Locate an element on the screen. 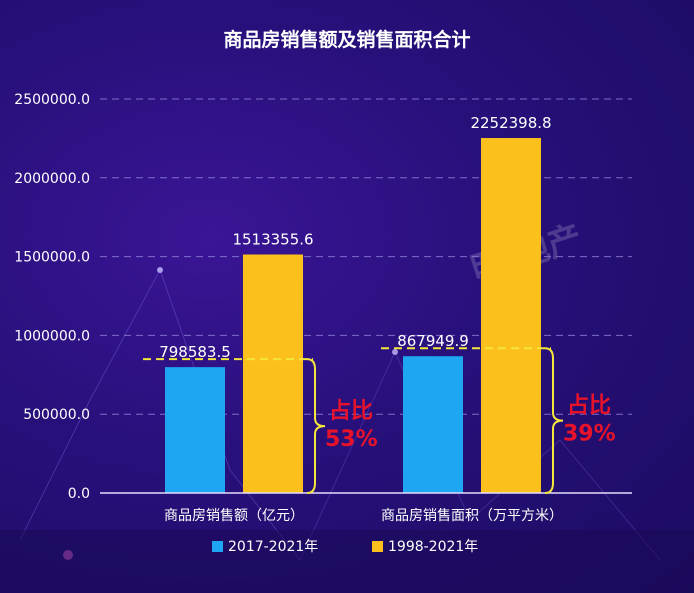 The height and width of the screenshot is (593, 694). bar-value-label: 1513355.6 is located at coordinates (272, 239).